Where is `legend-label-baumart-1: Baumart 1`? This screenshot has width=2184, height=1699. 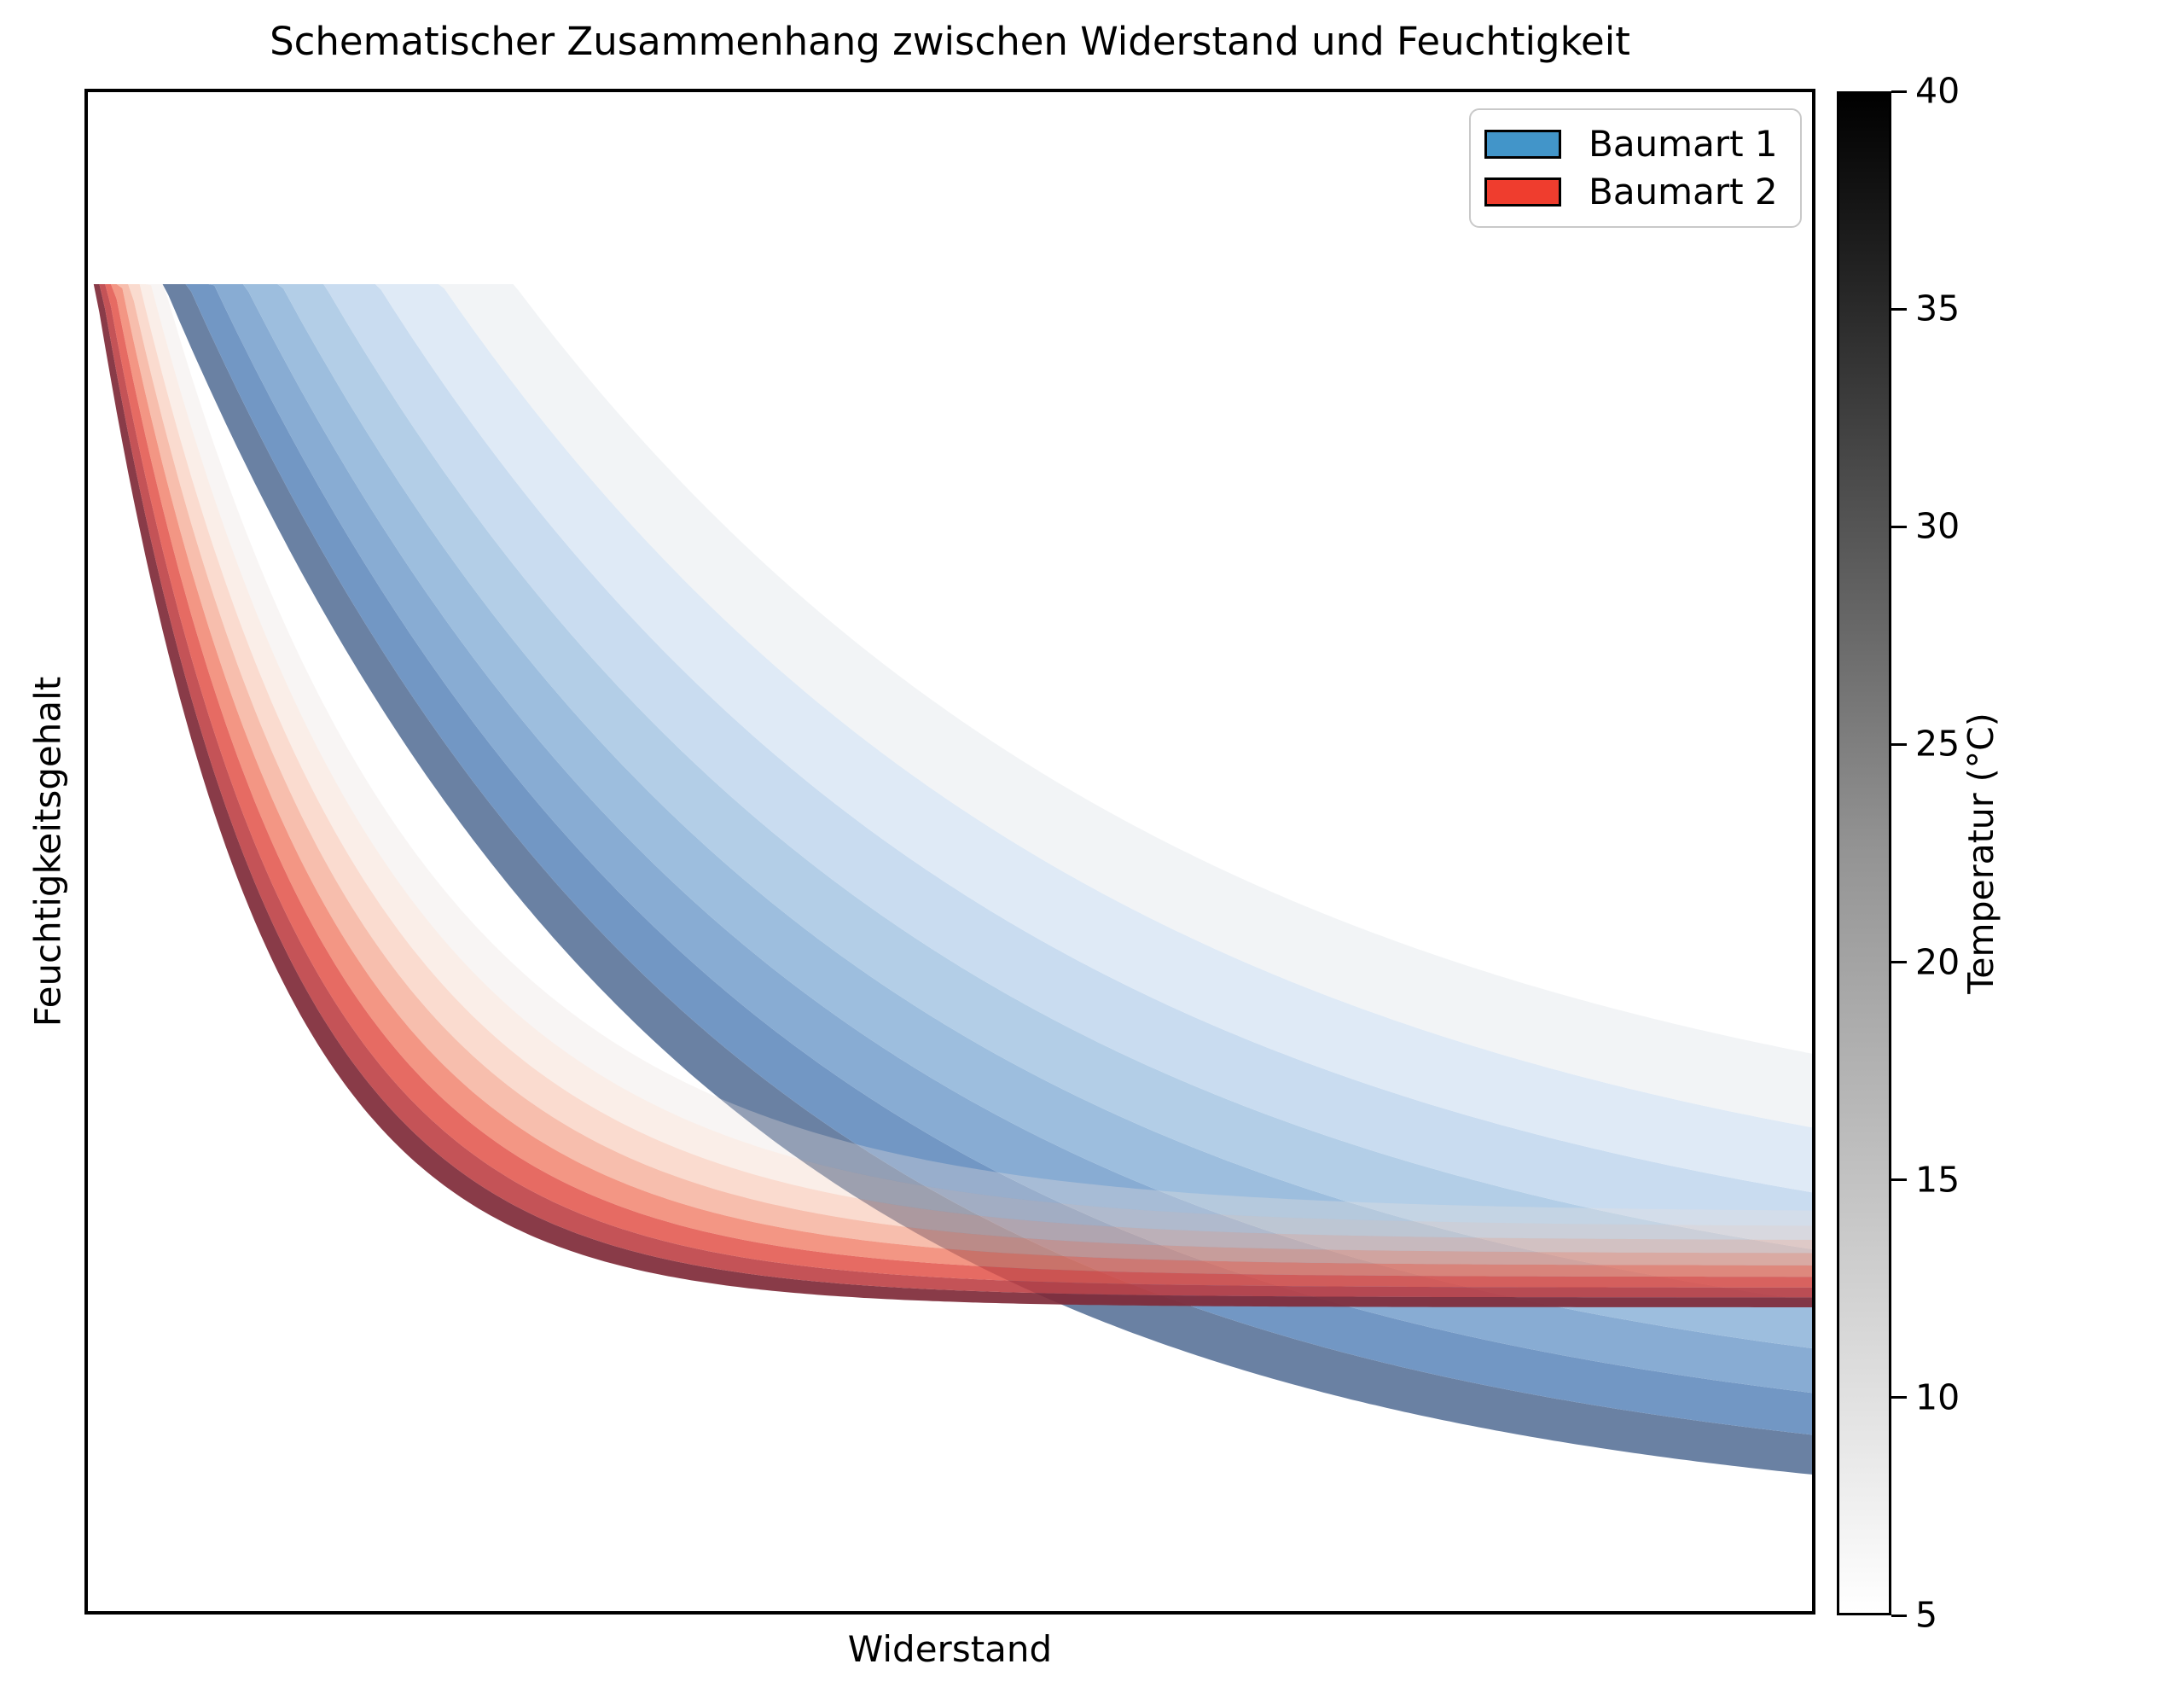
legend-label-baumart-1: Baumart 1 is located at coordinates (1684, 143).